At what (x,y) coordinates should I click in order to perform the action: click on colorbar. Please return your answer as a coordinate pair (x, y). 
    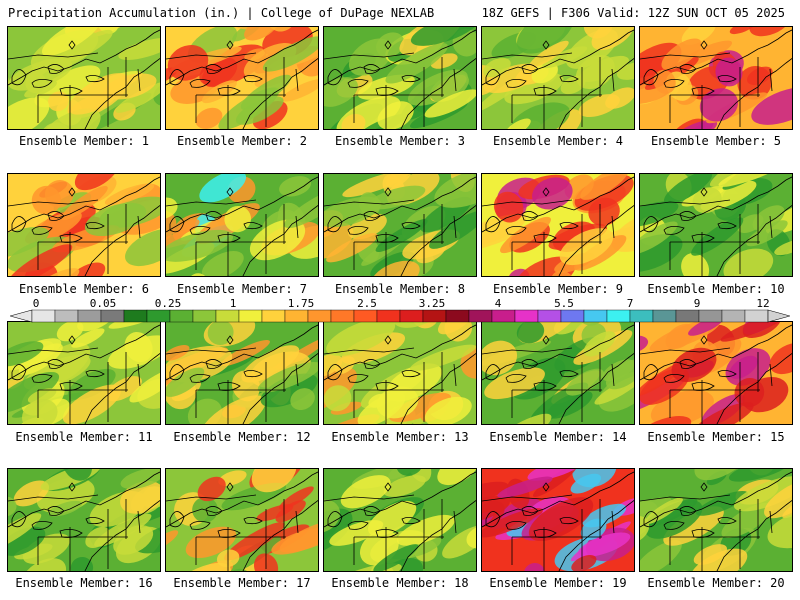
    Looking at the image, I should click on (400, 316).